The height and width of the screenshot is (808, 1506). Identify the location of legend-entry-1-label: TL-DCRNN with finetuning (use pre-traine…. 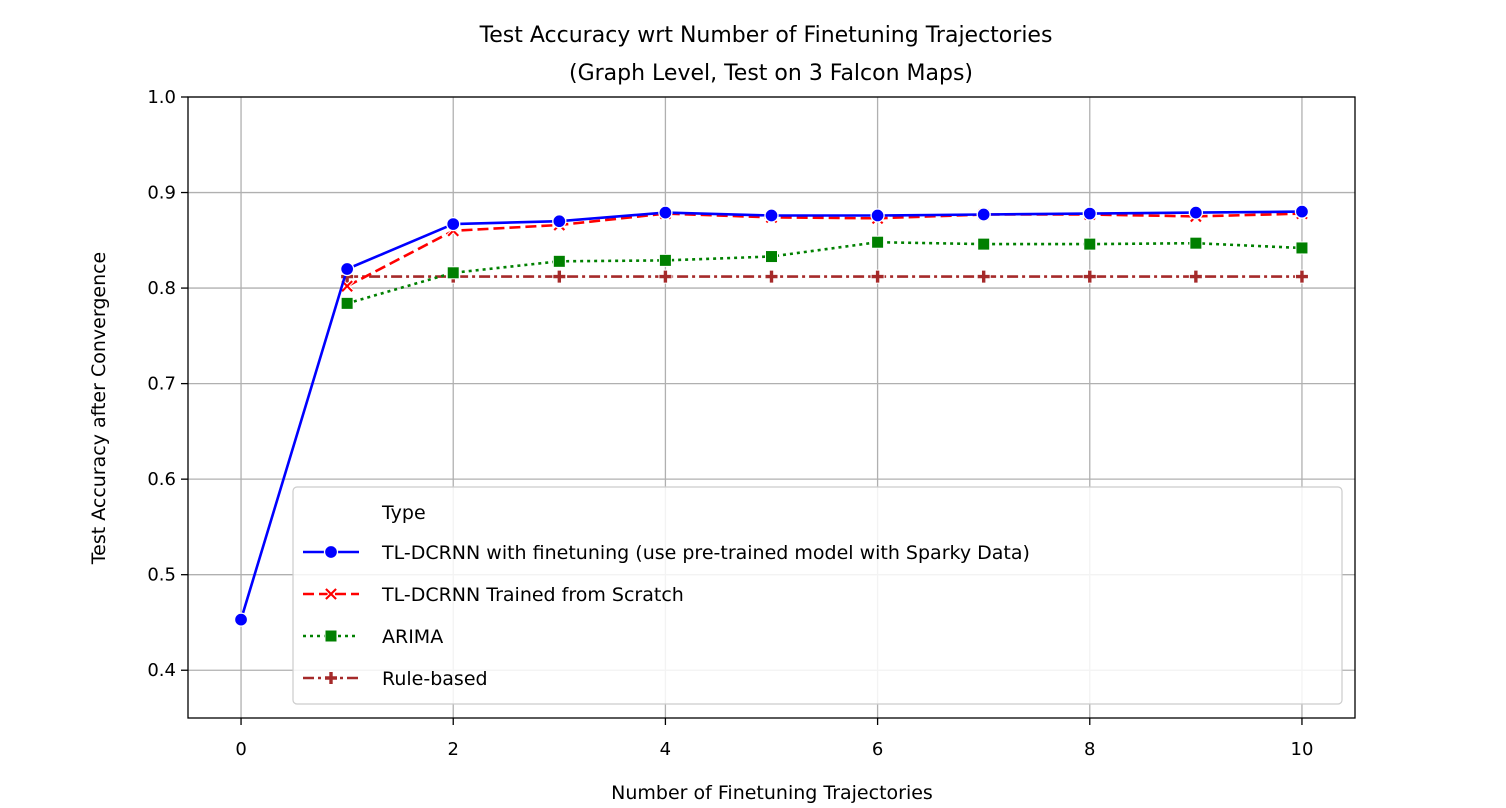
(705, 553).